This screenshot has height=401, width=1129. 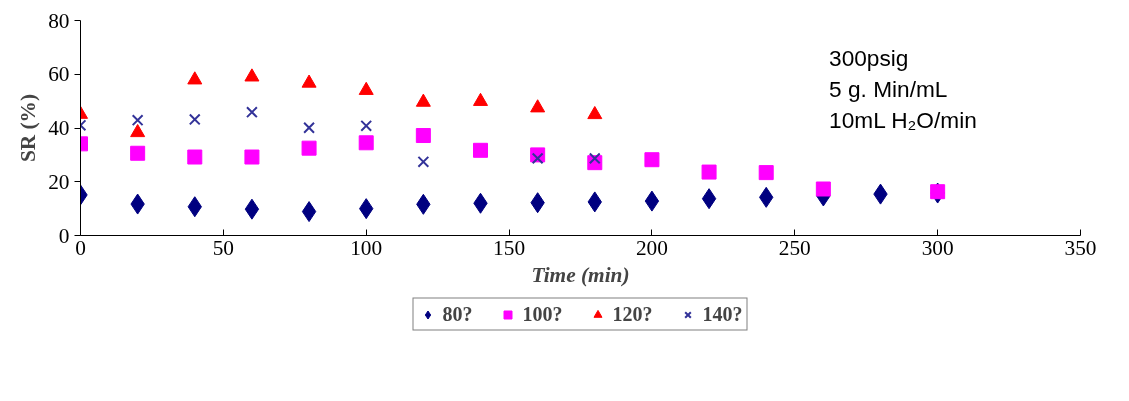 What do you see at coordinates (80, 247) in the screenshot?
I see `x-tick-label: 0` at bounding box center [80, 247].